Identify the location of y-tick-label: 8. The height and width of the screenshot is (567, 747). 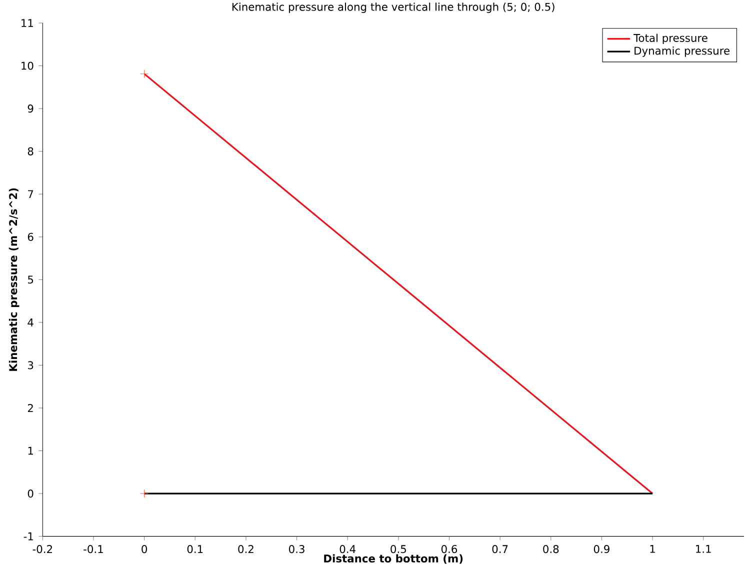
(31, 151).